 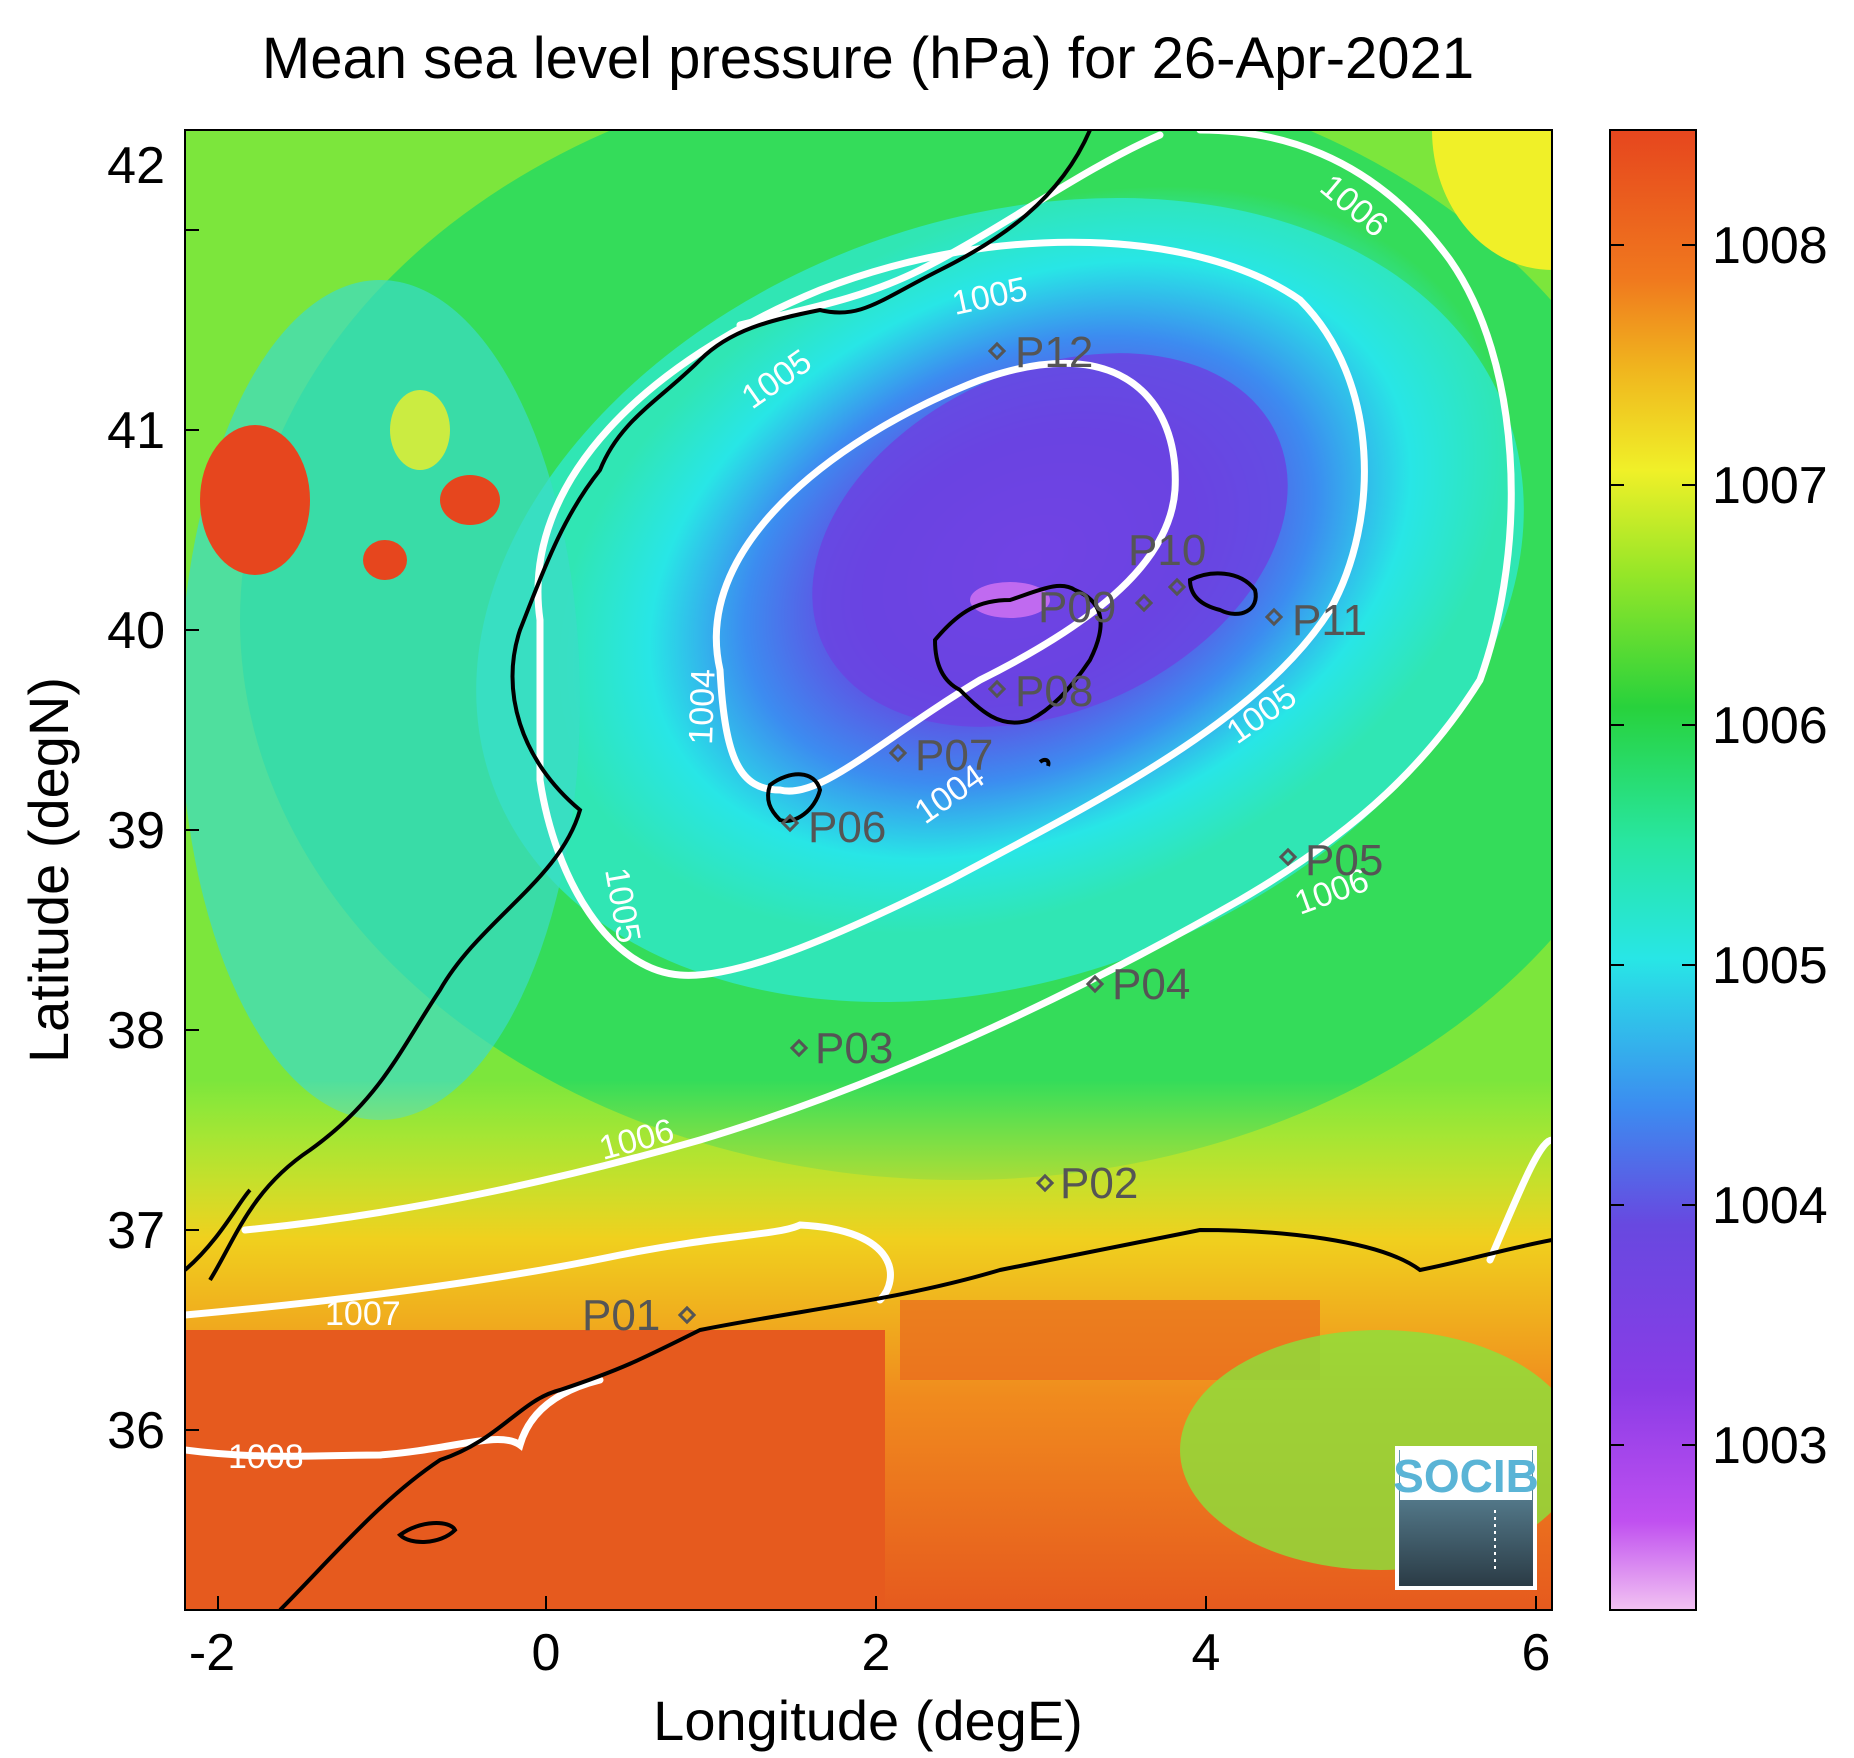 I want to click on station-label: P08, so click(x=1054, y=691).